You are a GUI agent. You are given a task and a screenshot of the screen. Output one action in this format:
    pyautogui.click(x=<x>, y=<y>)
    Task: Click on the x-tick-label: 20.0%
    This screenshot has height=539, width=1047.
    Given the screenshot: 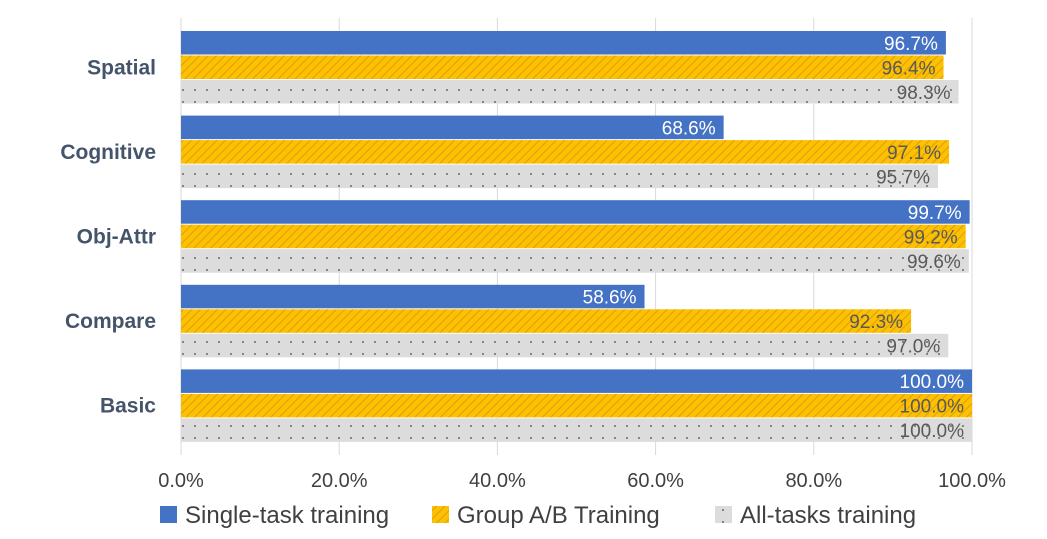 What is the action you would take?
    pyautogui.click(x=339, y=481)
    